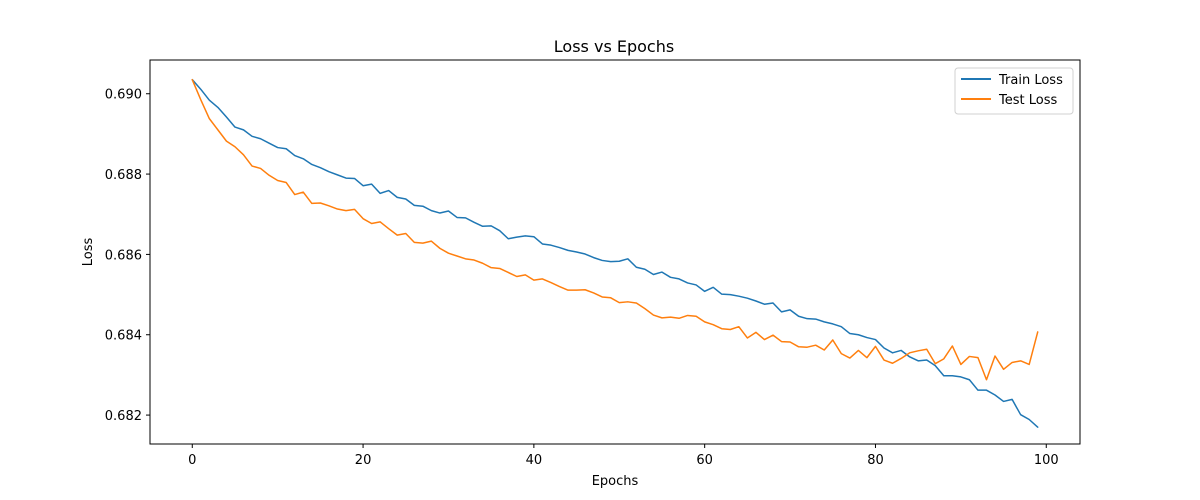  Describe the element at coordinates (534, 460) in the screenshot. I see `x-tick-label: 40` at that location.